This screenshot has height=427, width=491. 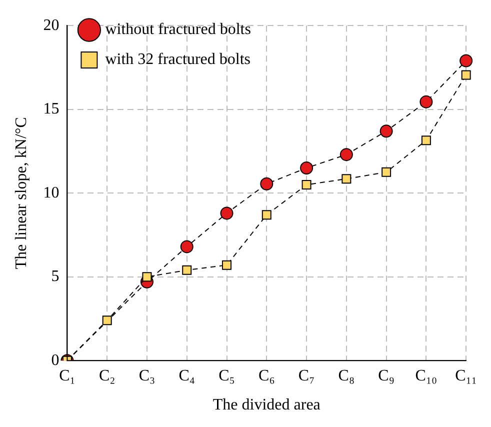 I want to click on x-axis-title: The divided area, so click(x=266, y=405).